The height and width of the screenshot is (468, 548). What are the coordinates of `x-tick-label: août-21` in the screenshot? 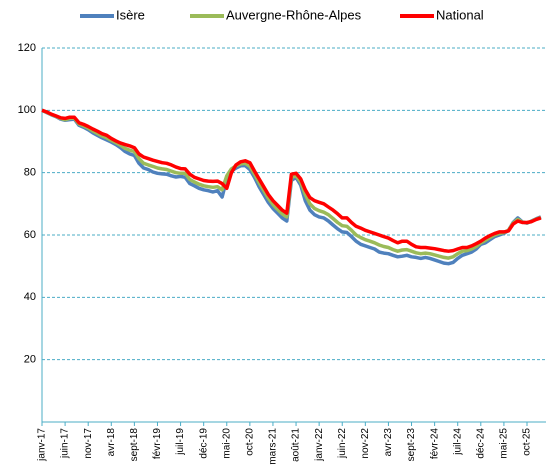 It's located at (296, 445).